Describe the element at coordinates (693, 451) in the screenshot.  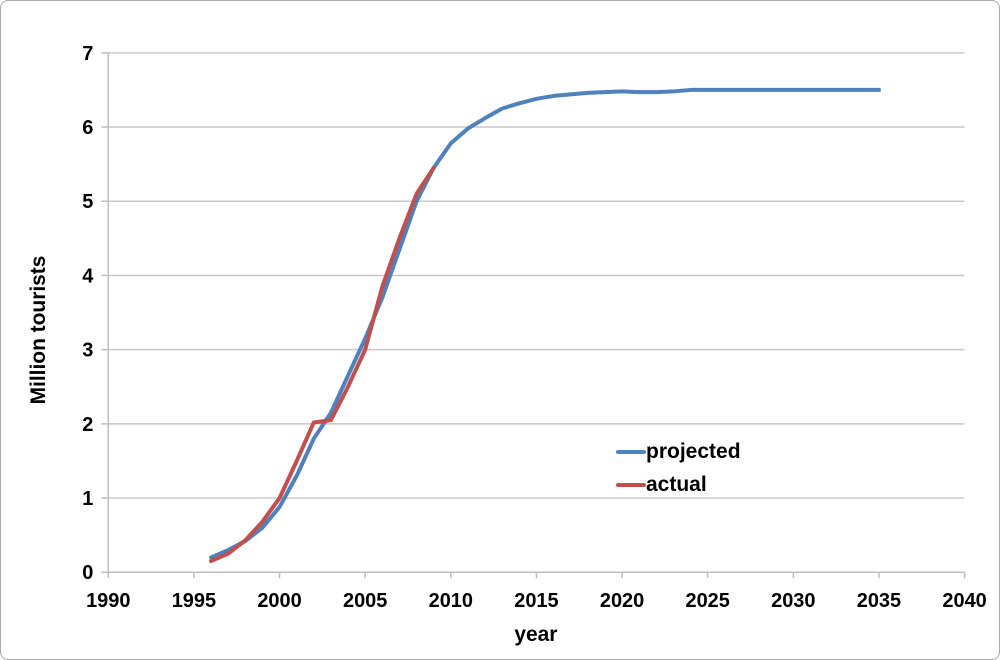
I see `legend-label-projected: projected` at that location.